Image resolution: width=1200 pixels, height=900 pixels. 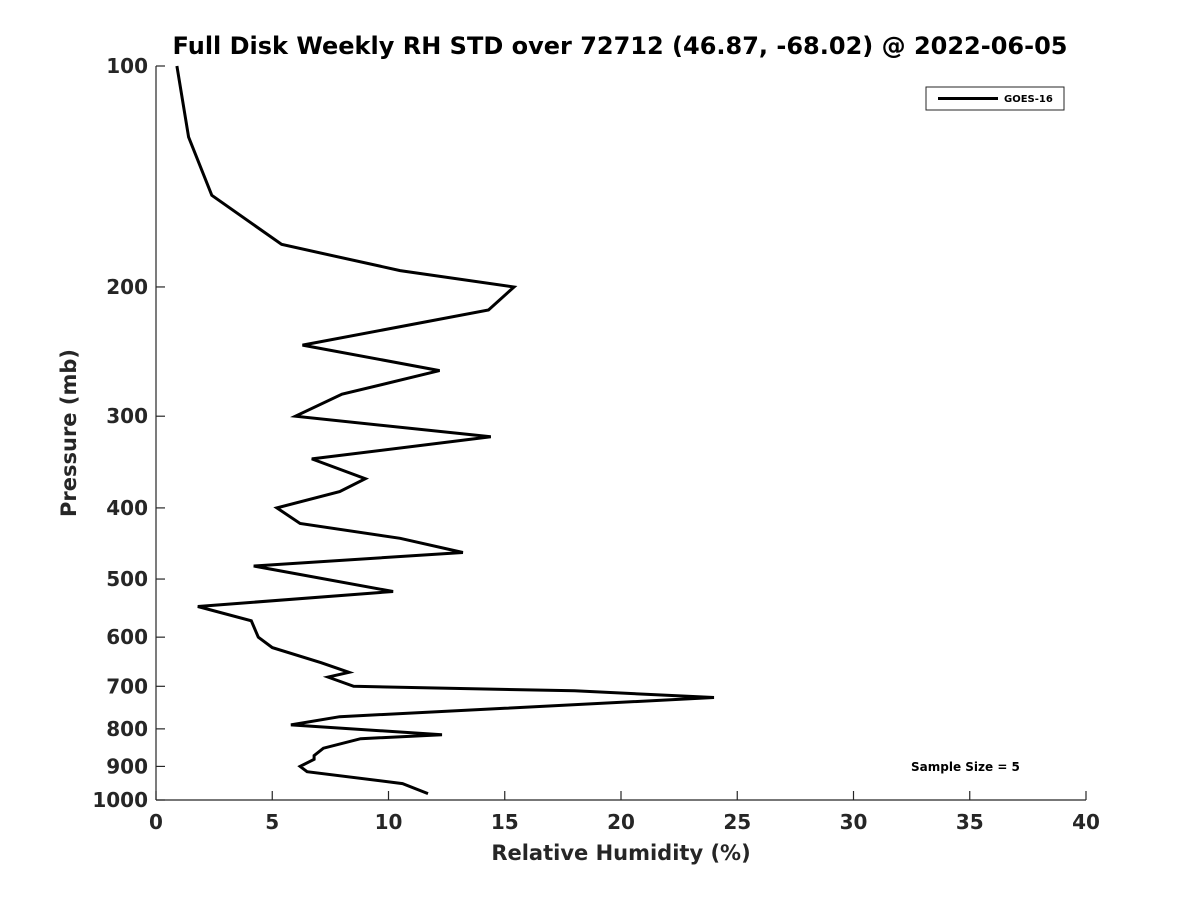 What do you see at coordinates (127, 416) in the screenshot?
I see `y-tick-label: 300` at bounding box center [127, 416].